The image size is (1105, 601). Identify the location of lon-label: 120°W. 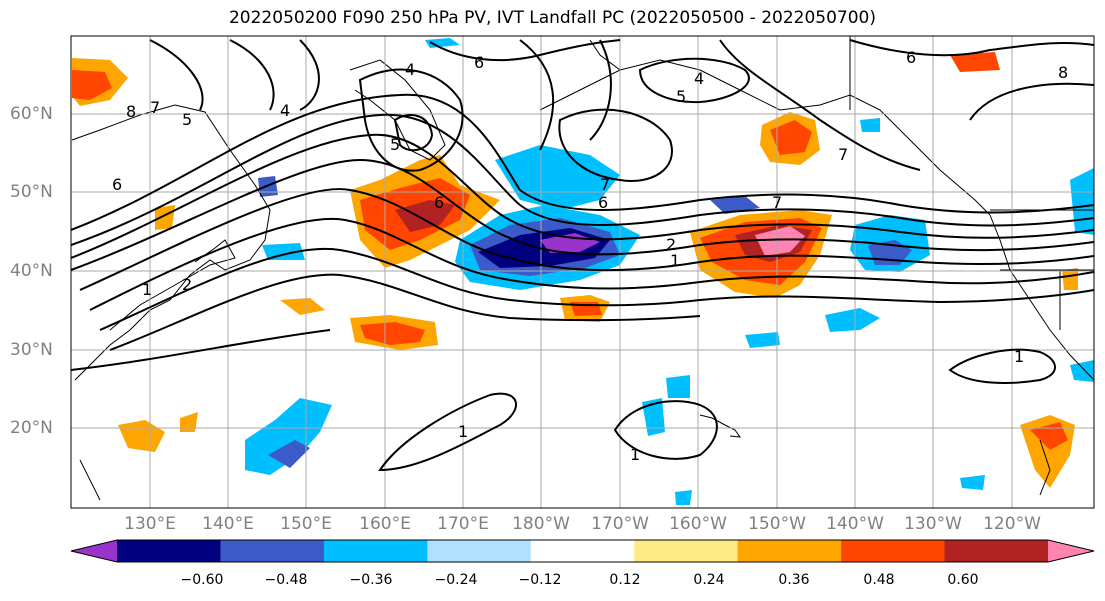
(1012, 524).